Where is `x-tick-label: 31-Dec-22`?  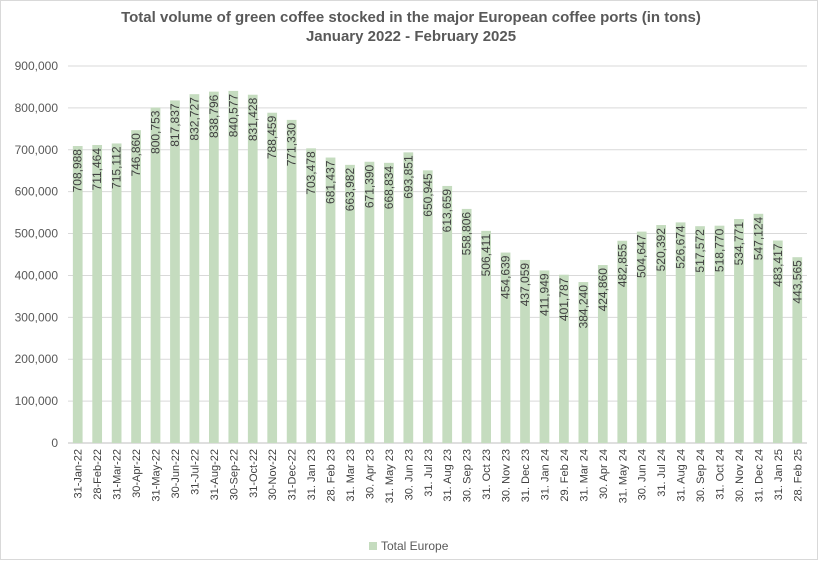 x-tick-label: 31-Dec-22 is located at coordinates (293, 474).